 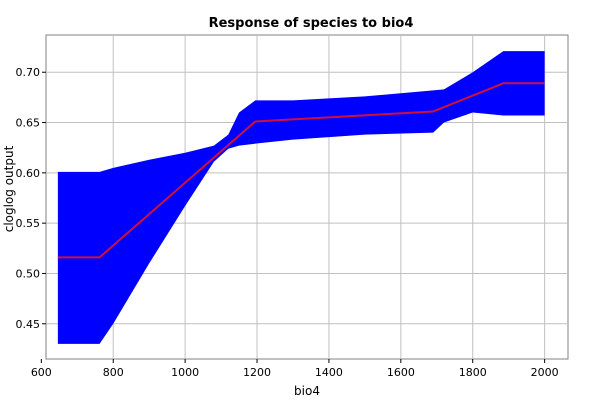 I want to click on x-tick-label: 1600, so click(x=401, y=372).